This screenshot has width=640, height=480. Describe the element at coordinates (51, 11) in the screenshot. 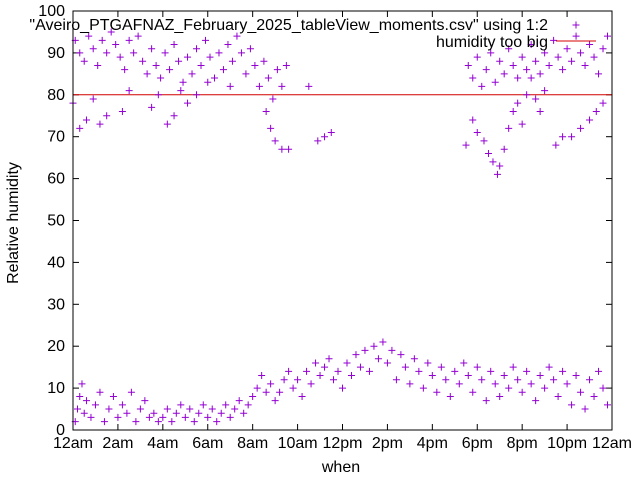

I see `y-tick-label-10: 100` at that location.